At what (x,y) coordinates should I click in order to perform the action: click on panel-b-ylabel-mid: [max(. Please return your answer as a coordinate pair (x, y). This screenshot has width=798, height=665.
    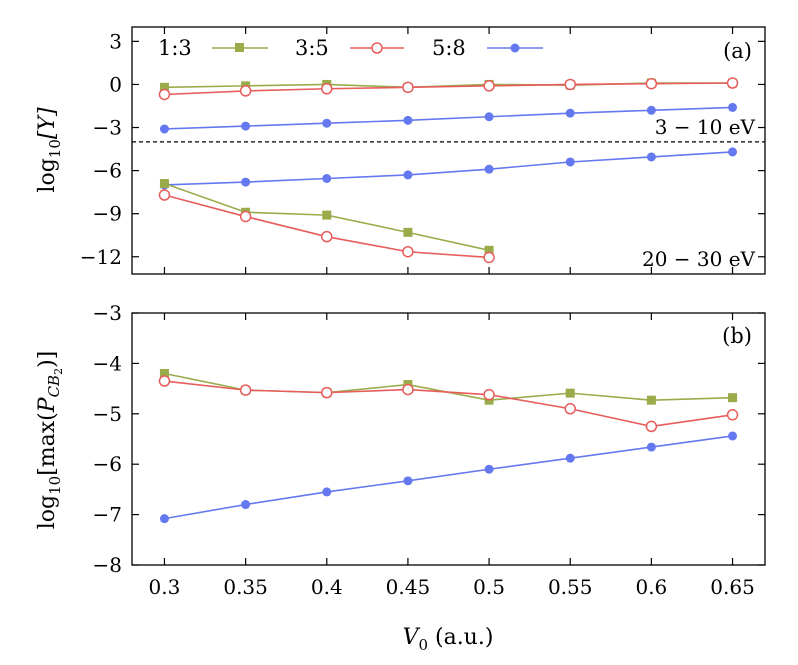
    Looking at the image, I should click on (47, 444).